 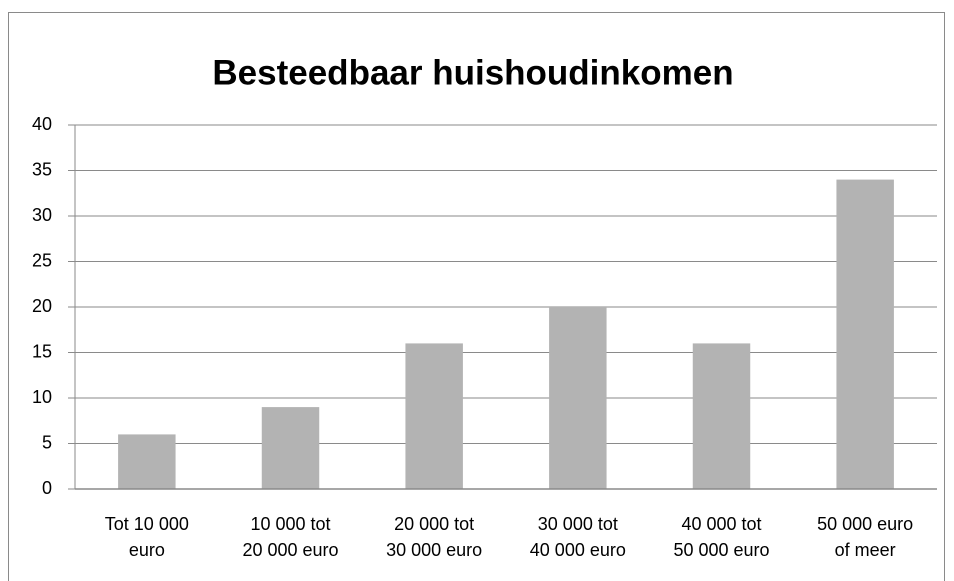 What do you see at coordinates (42, 124) in the screenshot?
I see `y-tick-label: 40` at bounding box center [42, 124].